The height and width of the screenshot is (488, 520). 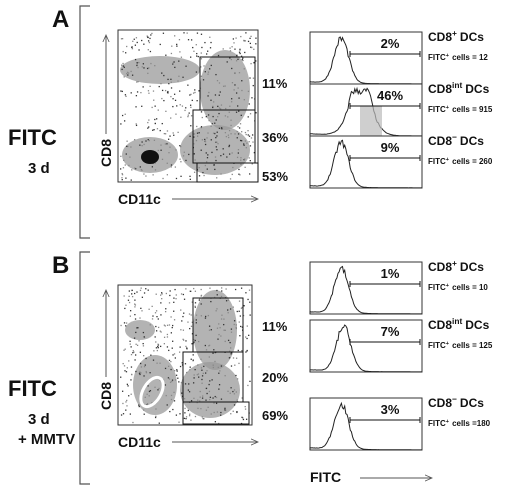 I want to click on label: CD8+ DCs, so click(x=456, y=36).